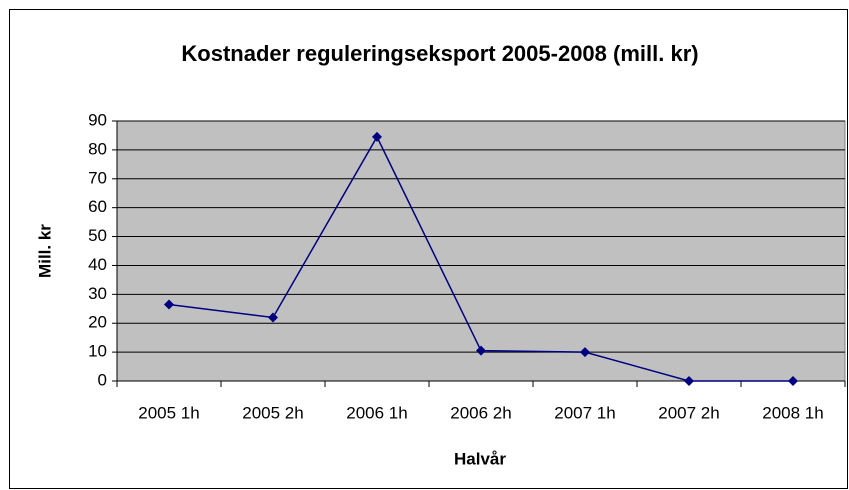 This screenshot has width=849, height=490. Describe the element at coordinates (376, 412) in the screenshot. I see `x-tick-label: 2006 1h` at that location.